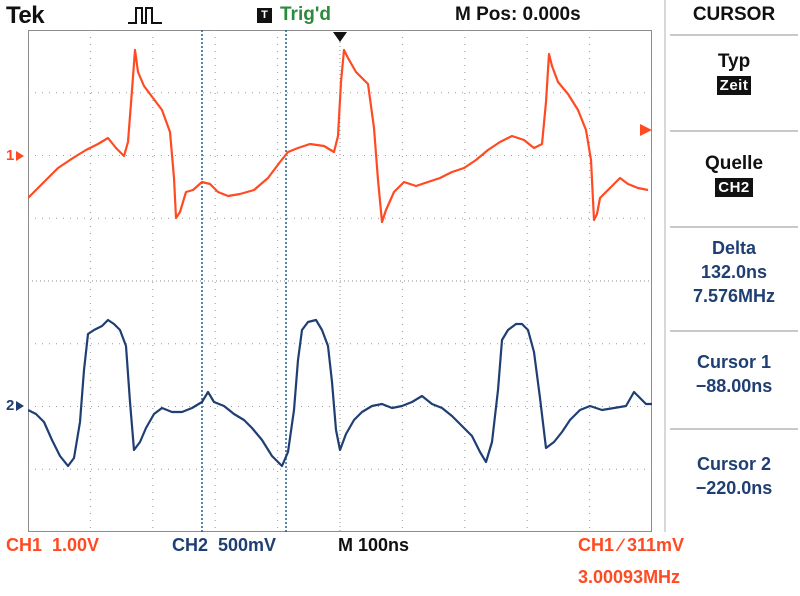 The width and height of the screenshot is (800, 596). What do you see at coordinates (631, 545) in the screenshot?
I see `trigger-setting: CH1 ∕ 311mV` at bounding box center [631, 545].